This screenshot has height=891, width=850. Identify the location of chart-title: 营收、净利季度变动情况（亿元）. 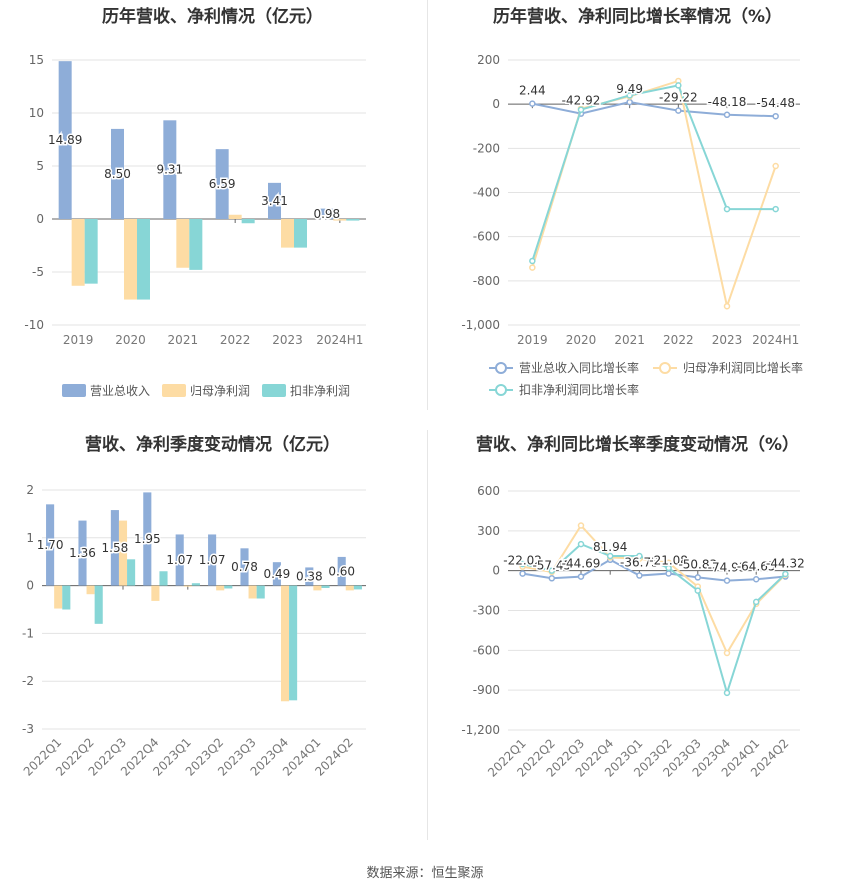
(212, 445).